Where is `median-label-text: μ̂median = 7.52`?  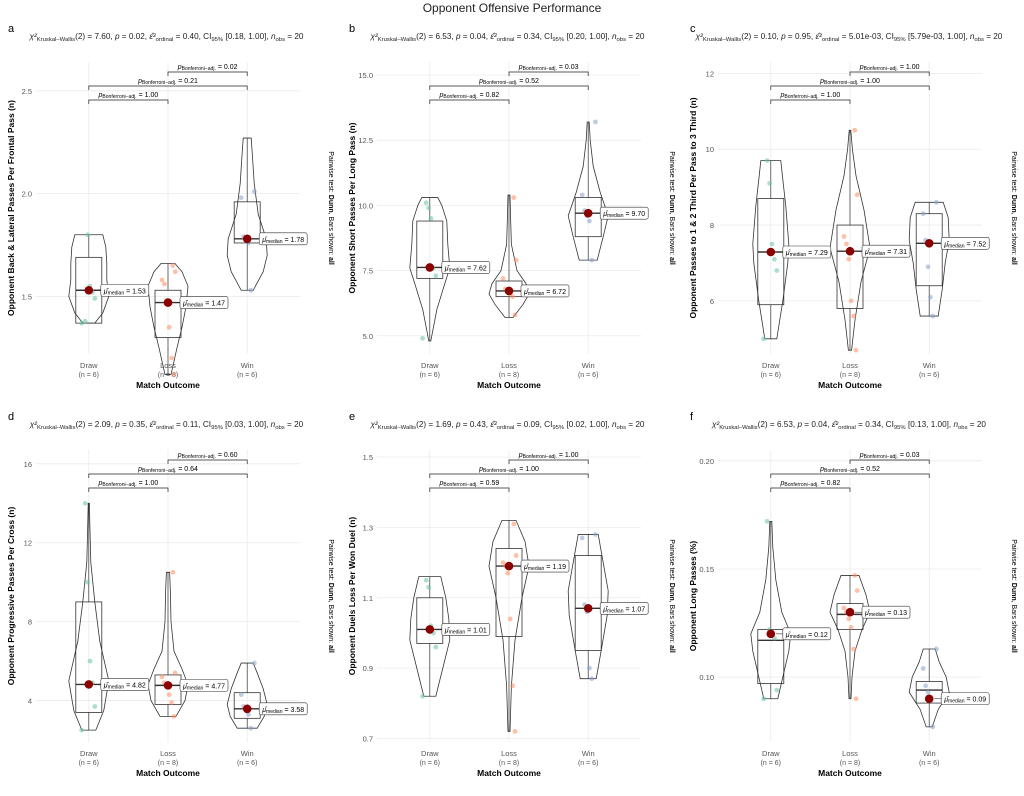
median-label-text: μ̂median = 7.52 is located at coordinates (964, 245).